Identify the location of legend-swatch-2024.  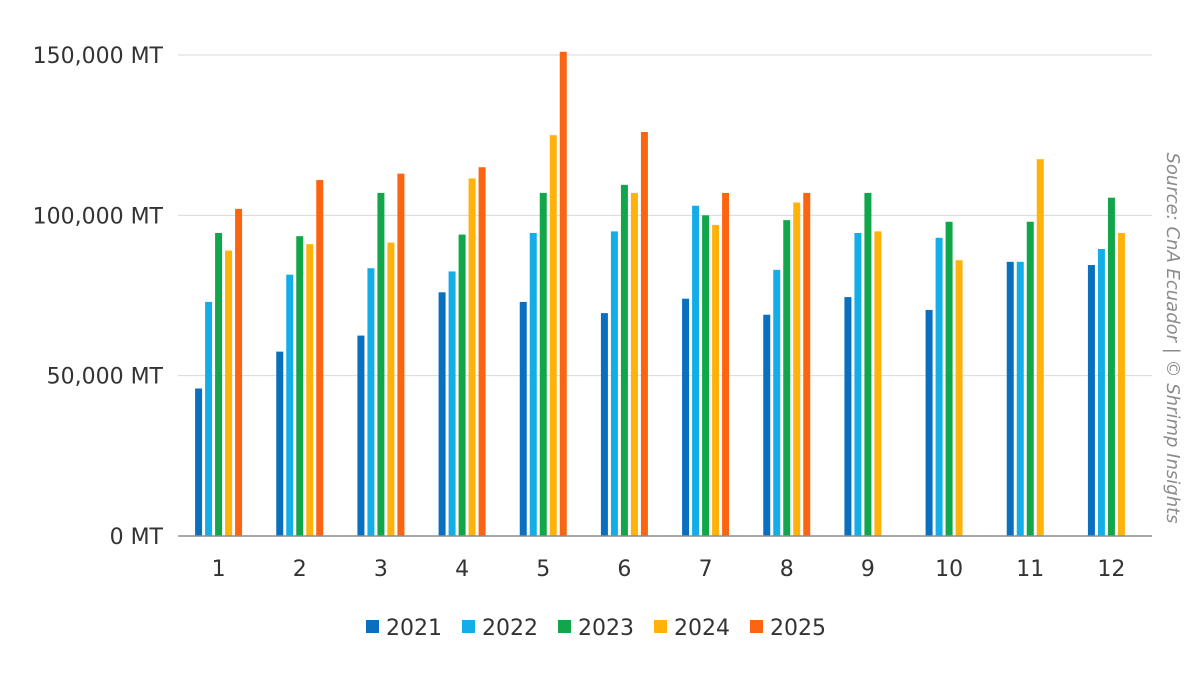
(660, 626).